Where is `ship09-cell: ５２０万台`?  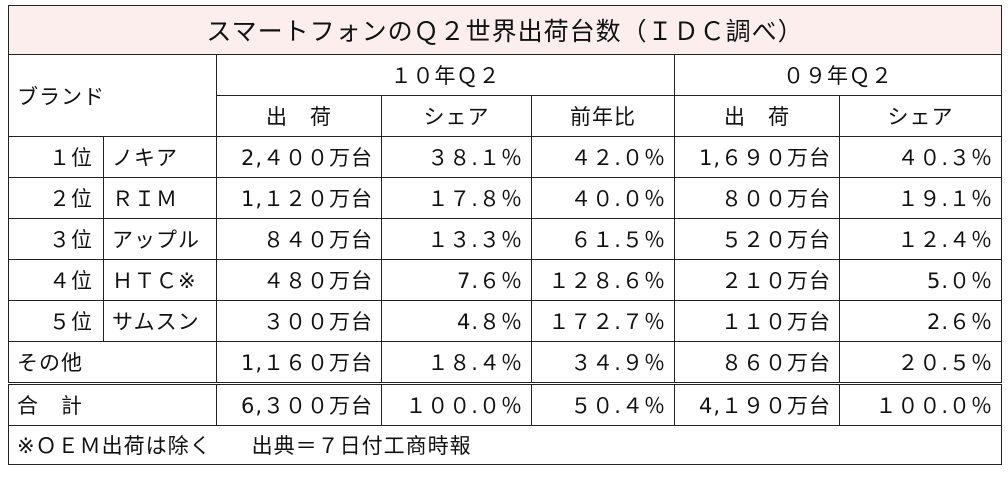
ship09-cell: ５２０万台 is located at coordinates (757, 239).